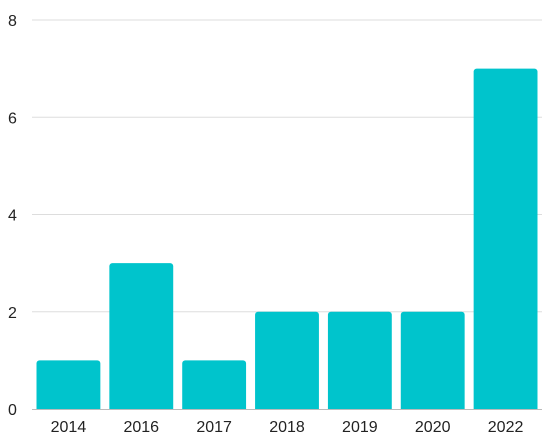 The width and height of the screenshot is (550, 443). Describe the element at coordinates (506, 427) in the screenshot. I see `x-tick-label: 2022` at that location.